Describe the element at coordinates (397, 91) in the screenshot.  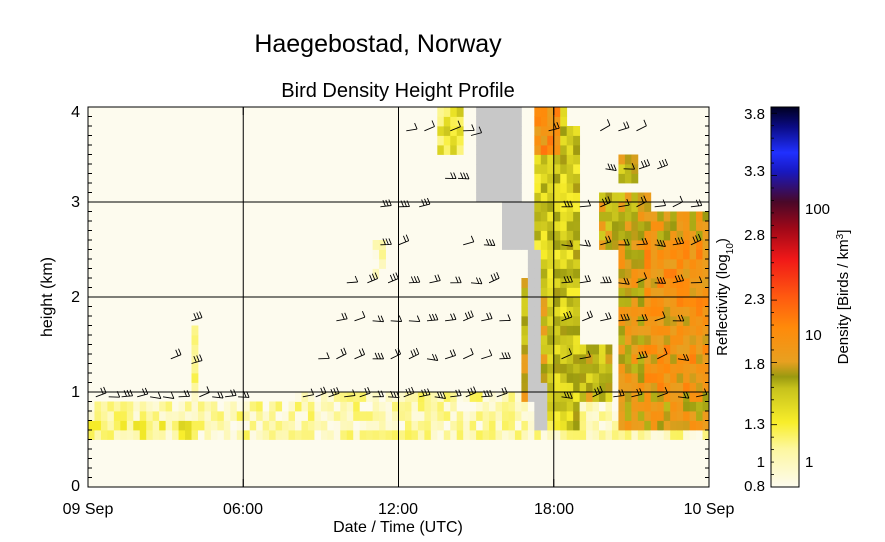
I see `chart-subtitle: Bird Density Height Profile` at that location.